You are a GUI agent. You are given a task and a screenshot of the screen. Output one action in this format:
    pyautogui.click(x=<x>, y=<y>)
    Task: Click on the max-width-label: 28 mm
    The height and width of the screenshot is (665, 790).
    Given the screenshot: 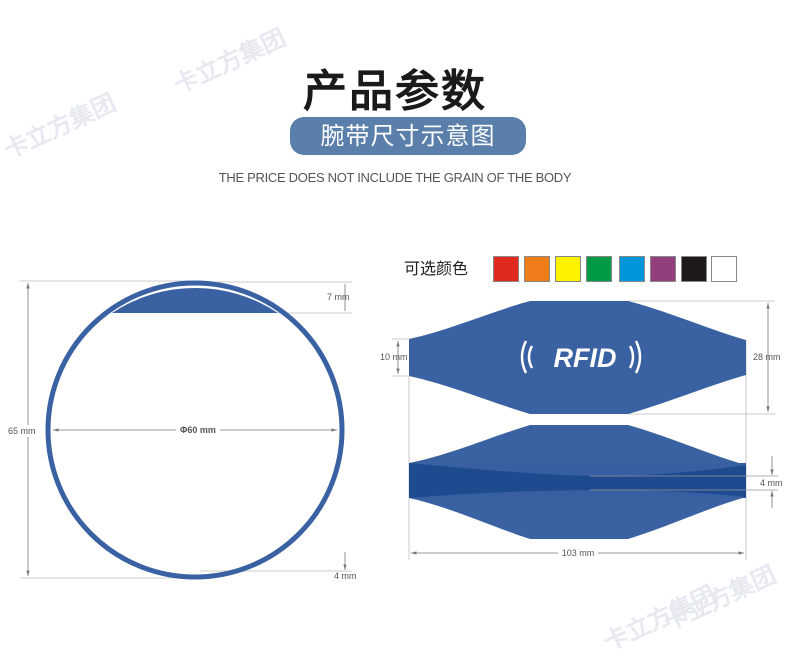 What is the action you would take?
    pyautogui.click(x=767, y=357)
    